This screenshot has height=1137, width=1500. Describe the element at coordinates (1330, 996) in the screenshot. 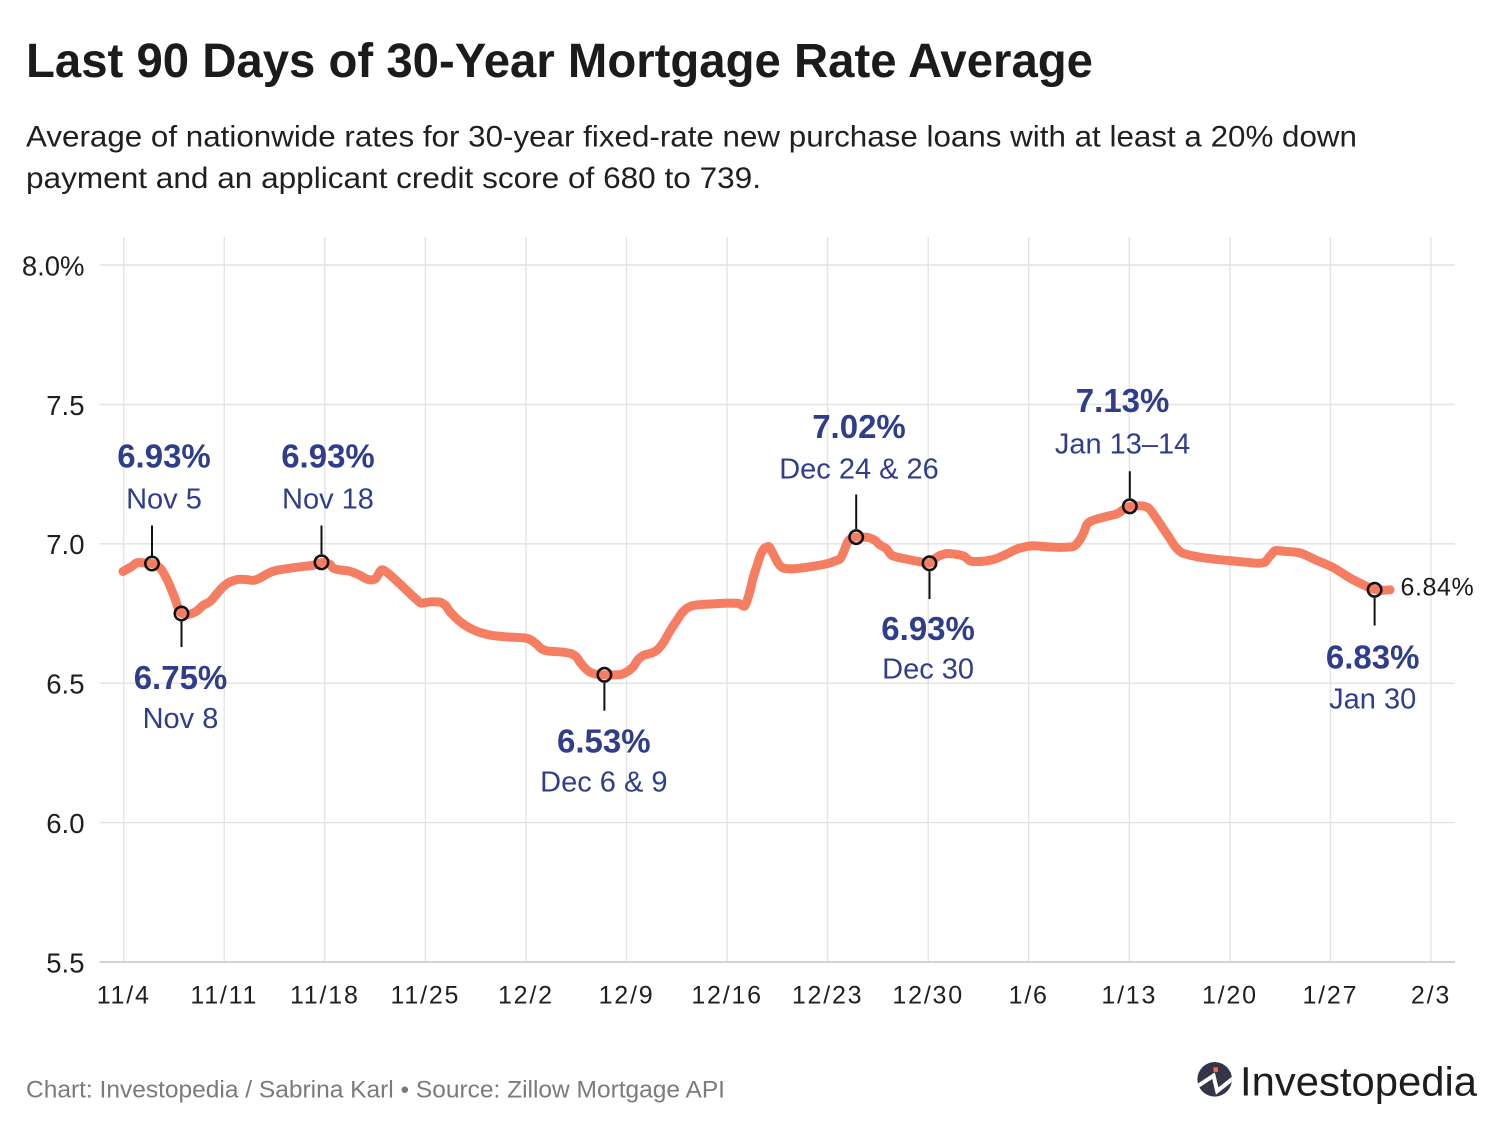

I see `svg-text: 1/27` at that location.